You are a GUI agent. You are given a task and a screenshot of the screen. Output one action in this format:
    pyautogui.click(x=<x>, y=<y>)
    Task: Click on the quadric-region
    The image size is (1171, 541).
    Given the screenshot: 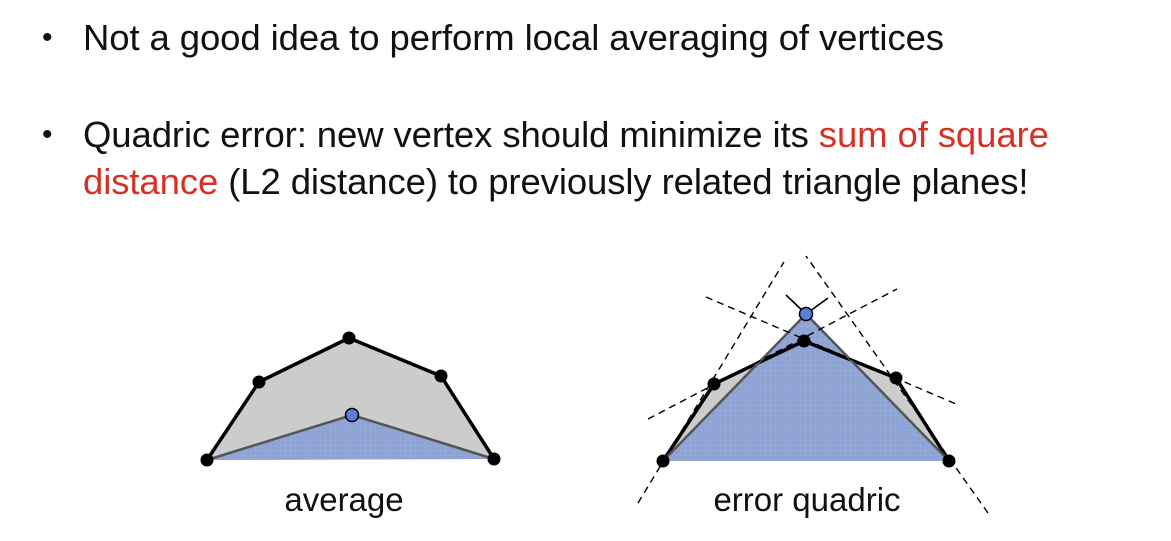 What is the action you would take?
    pyautogui.click(x=806, y=387)
    